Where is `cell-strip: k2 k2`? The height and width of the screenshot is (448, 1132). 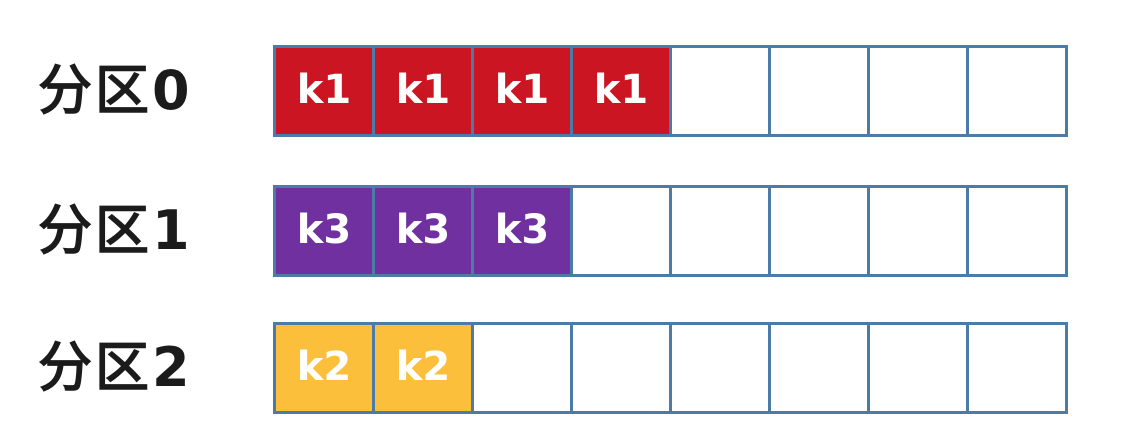
cell-strip: k2 k2 is located at coordinates (670, 368).